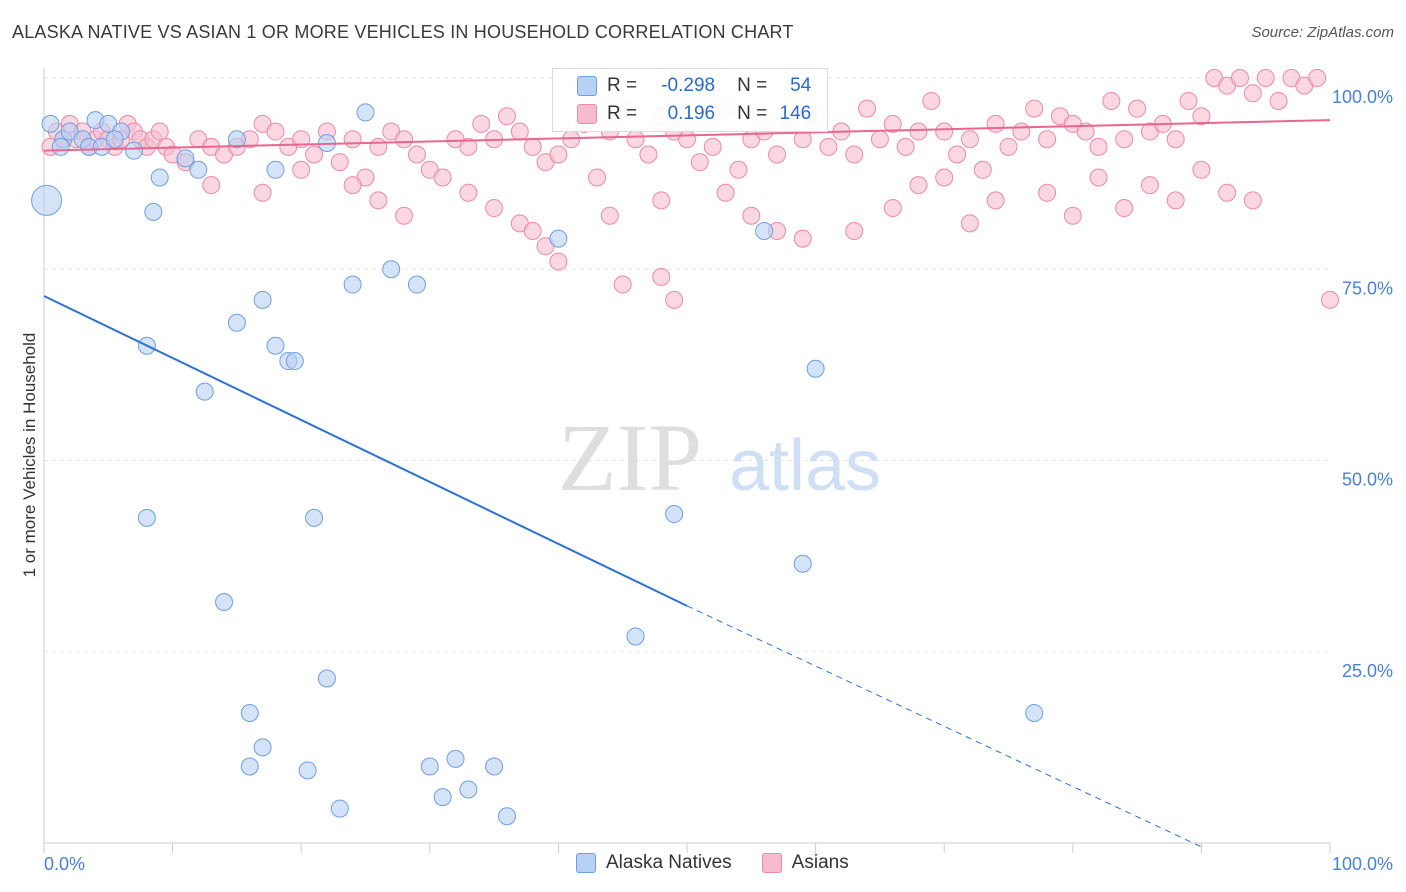 Image resolution: width=1406 pixels, height=892 pixels. I want to click on y-tick-label-2: 50.0%, so click(1367, 480).